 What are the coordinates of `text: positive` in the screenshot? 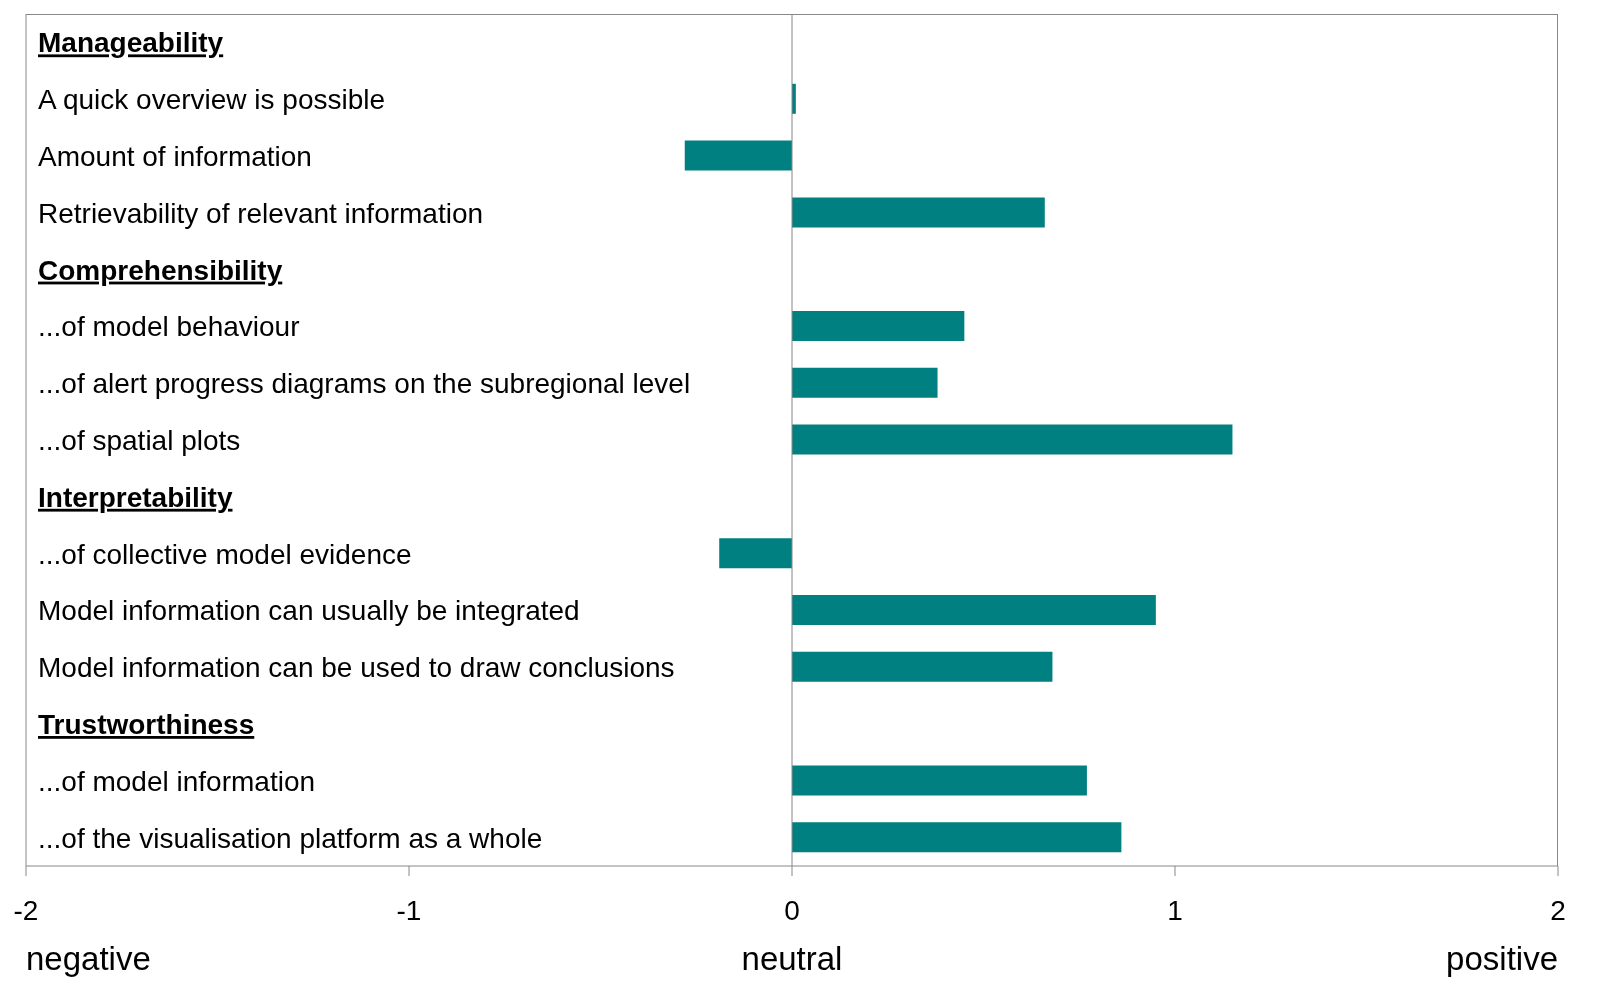 It's located at (1502, 959).